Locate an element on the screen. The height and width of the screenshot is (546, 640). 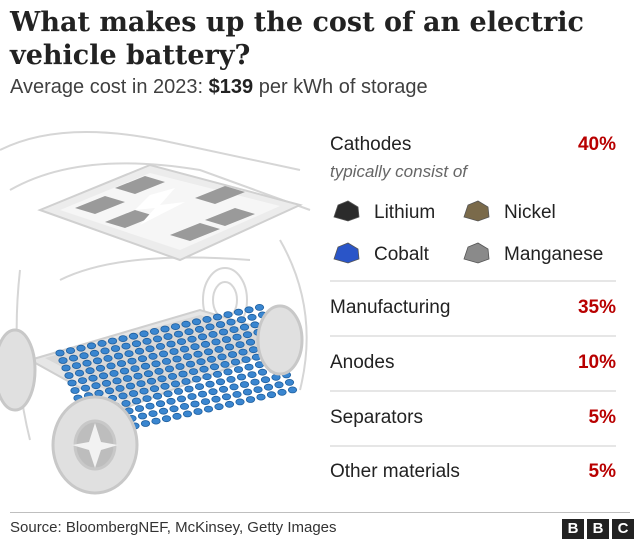
bbc-logo-letter-3: C is located at coordinates (623, 529).